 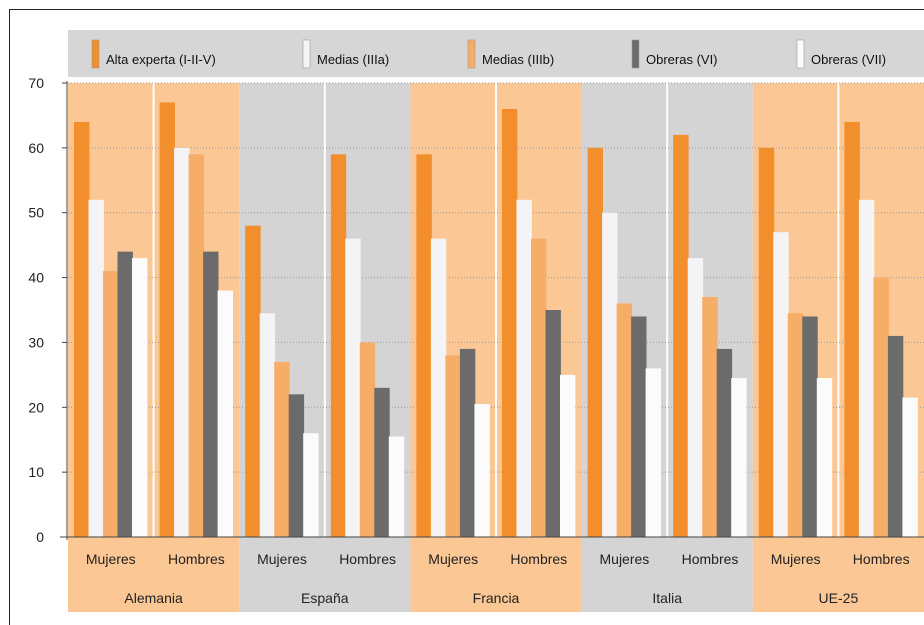 What do you see at coordinates (161, 59) in the screenshot?
I see `legend-label: Alta experta (I-II-V)` at bounding box center [161, 59].